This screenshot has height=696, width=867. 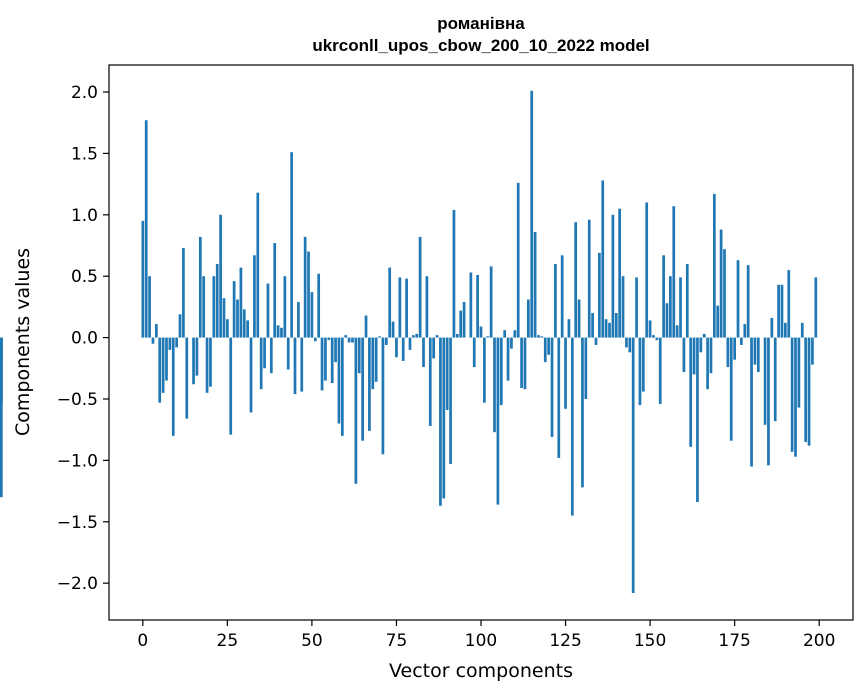 What do you see at coordinates (84, 216) in the screenshot?
I see `y-tick-label: 1.0` at bounding box center [84, 216].